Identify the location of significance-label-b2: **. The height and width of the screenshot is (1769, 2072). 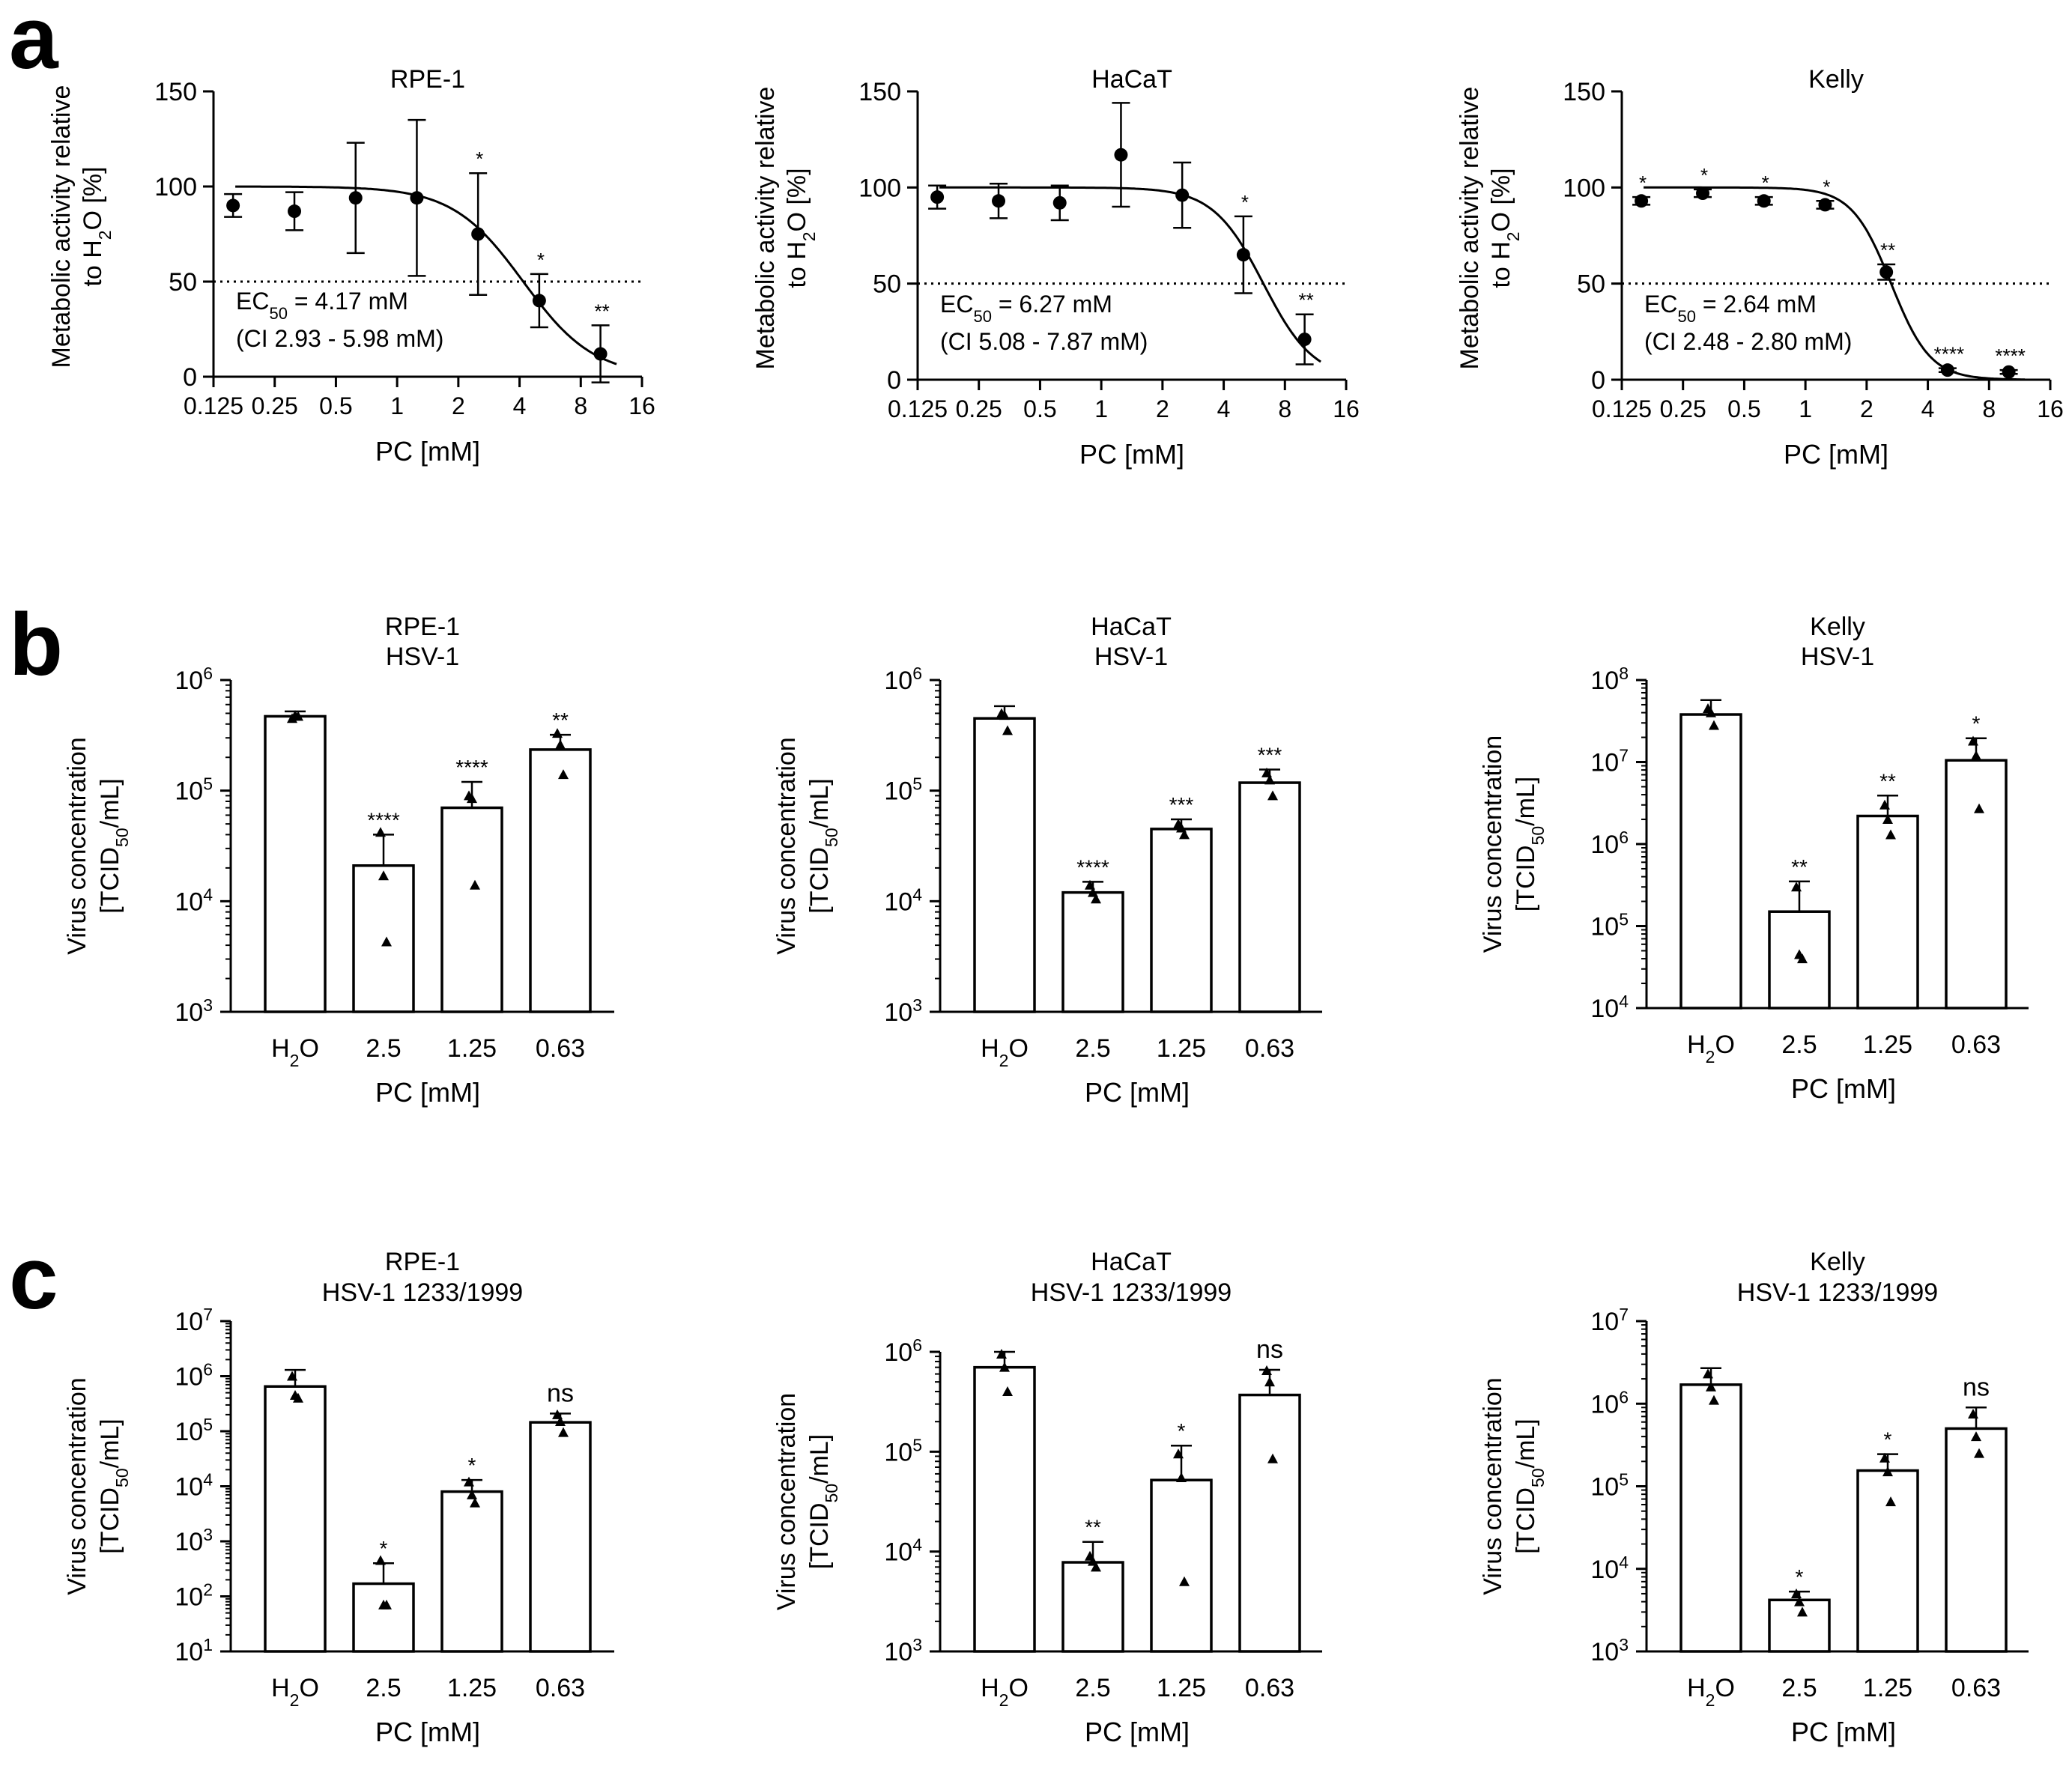
(1888, 780).